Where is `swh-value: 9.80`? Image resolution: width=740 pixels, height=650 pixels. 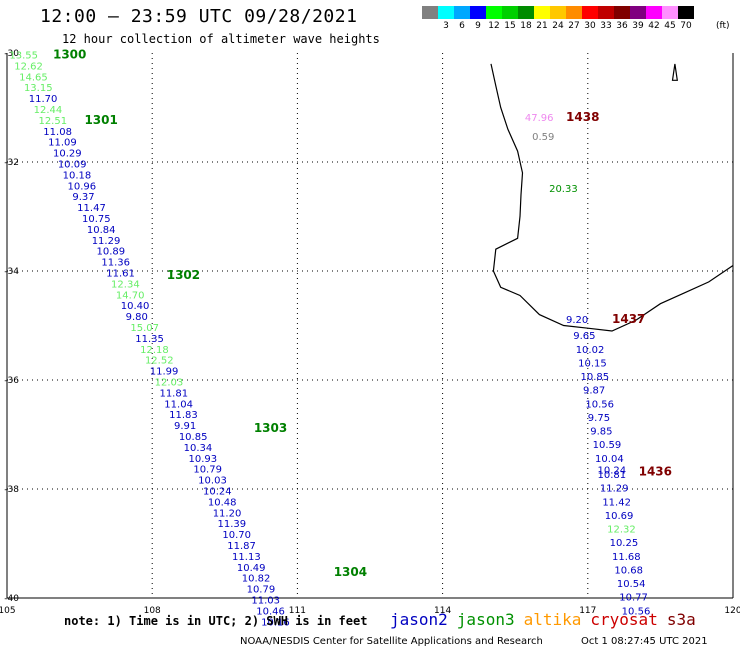
swh-value: 9.80 is located at coordinates (137, 317).